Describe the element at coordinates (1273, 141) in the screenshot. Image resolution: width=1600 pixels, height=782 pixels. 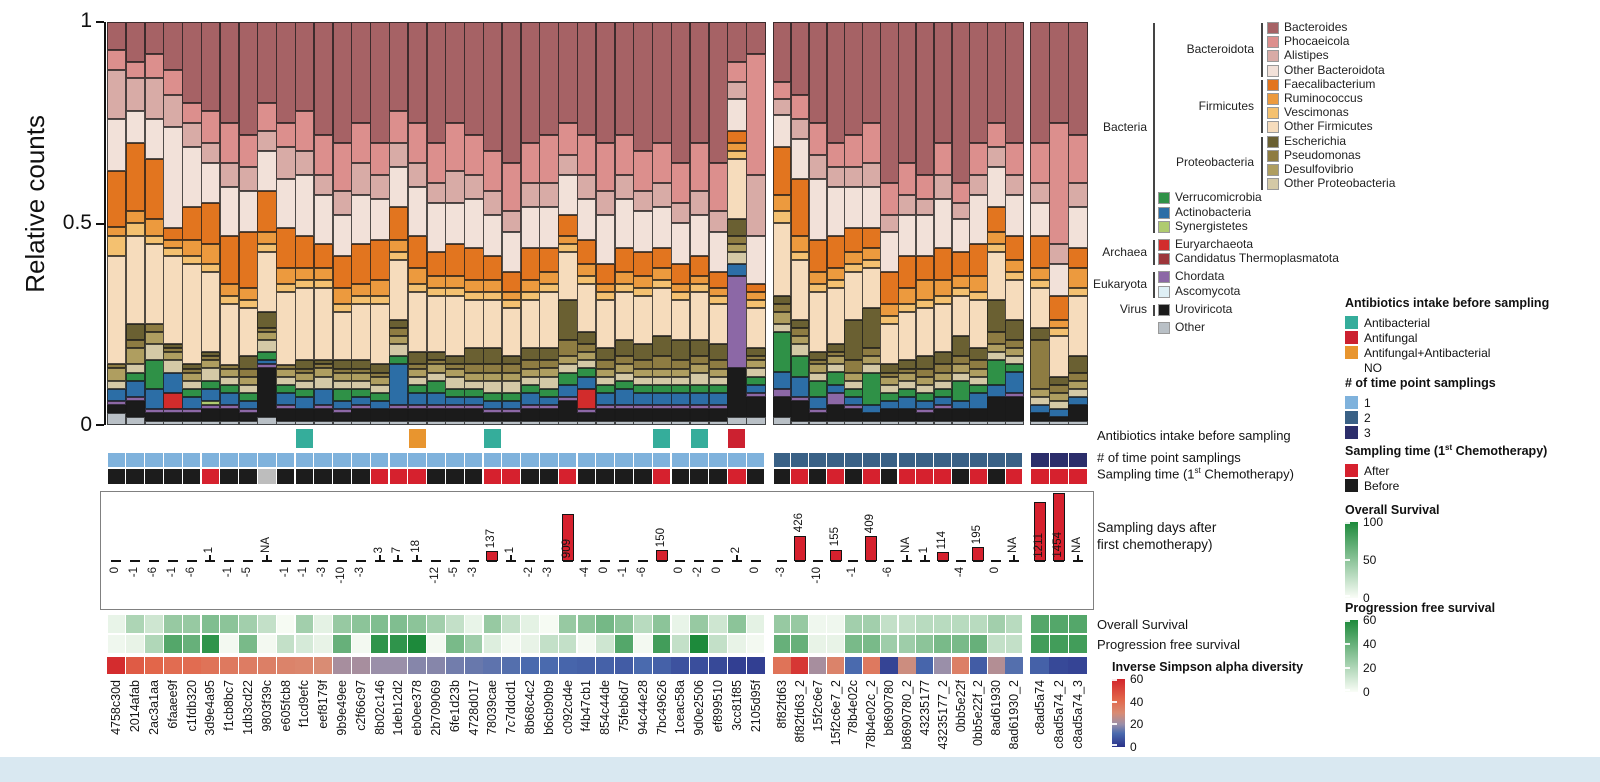
I see `taxa-swatch` at that location.